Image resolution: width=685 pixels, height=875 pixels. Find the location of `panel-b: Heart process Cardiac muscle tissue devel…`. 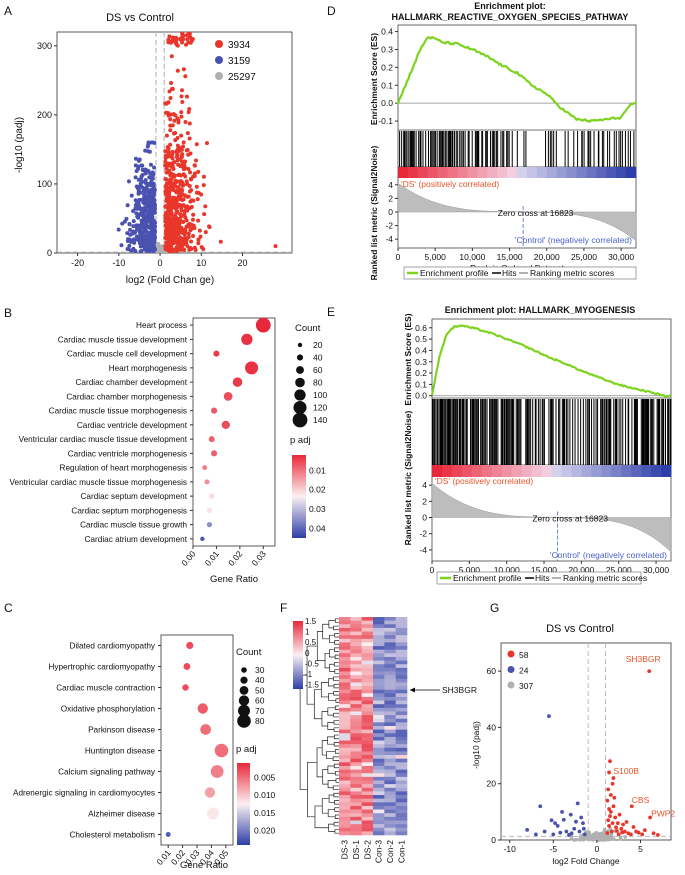

panel-b: Heart process Cardiac muscle tissue devel… is located at coordinates (168, 451).